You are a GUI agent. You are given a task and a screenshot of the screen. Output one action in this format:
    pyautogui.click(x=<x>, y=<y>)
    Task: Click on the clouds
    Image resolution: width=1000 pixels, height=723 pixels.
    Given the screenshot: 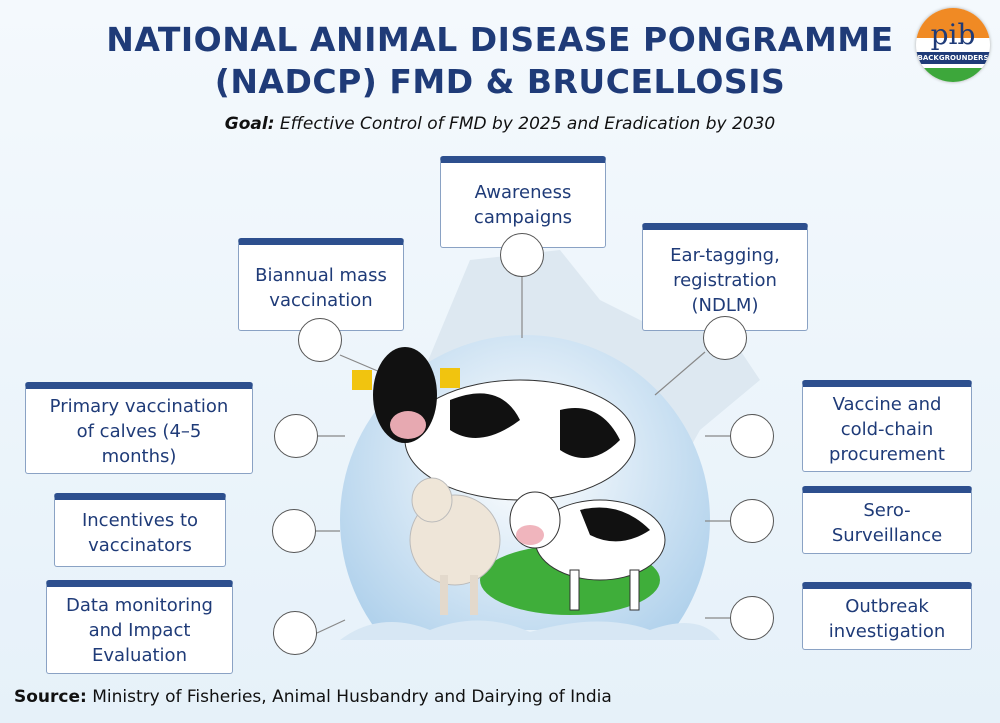 What is the action you would take?
    pyautogui.click(x=530, y=630)
    